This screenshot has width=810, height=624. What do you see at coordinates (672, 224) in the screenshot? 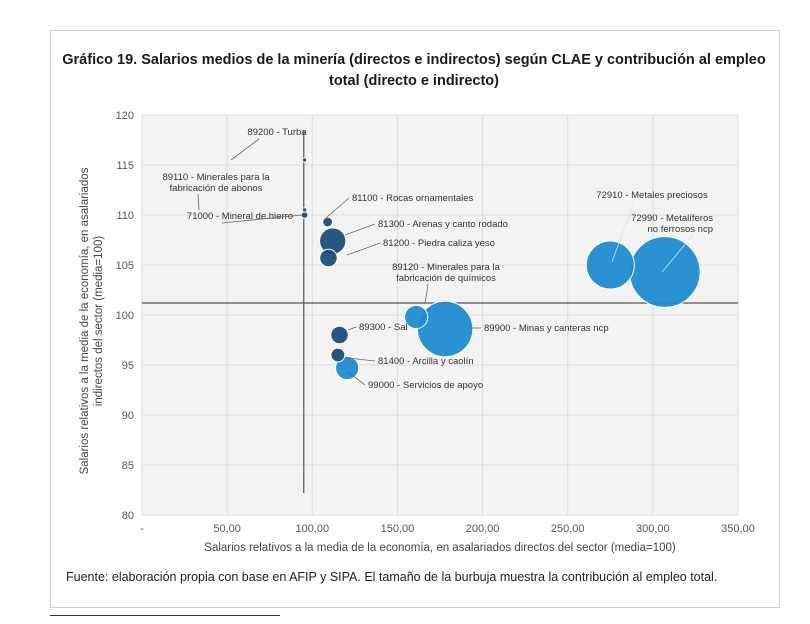
I see `annotation-label: 72990 - Metalíferos no ferrosos ncp` at bounding box center [672, 224].